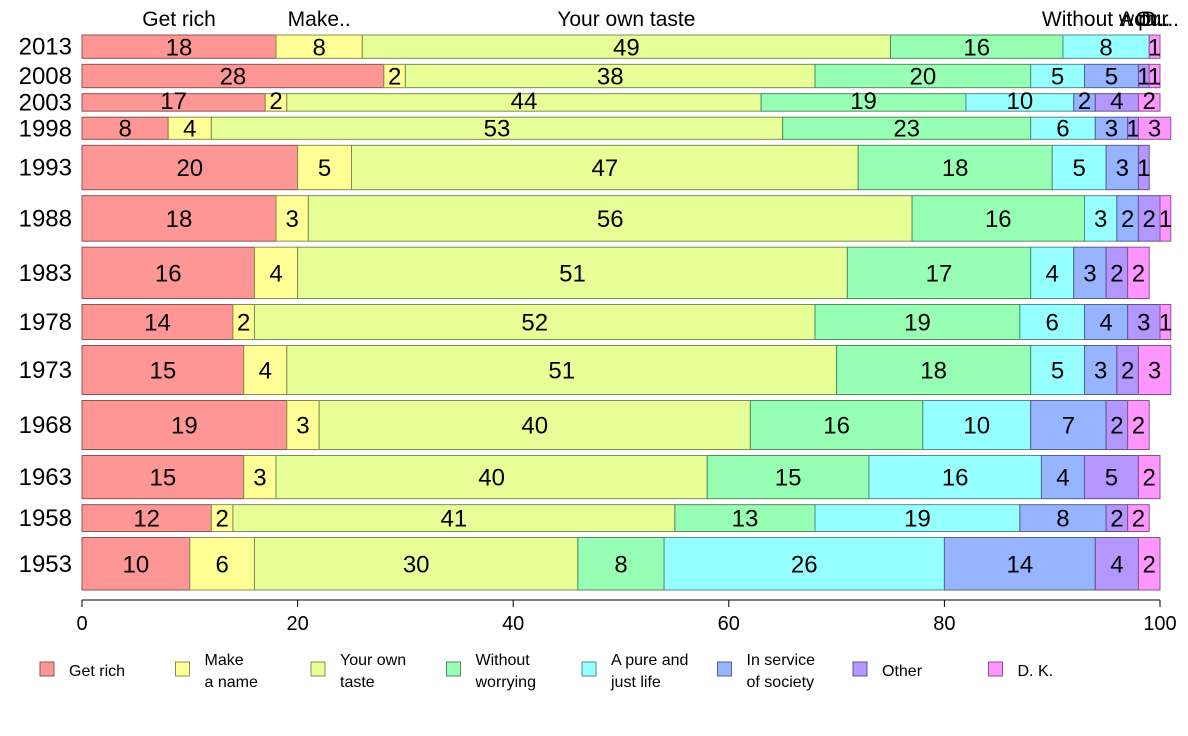 This screenshot has height=736, width=1188. What do you see at coordinates (649, 660) in the screenshot?
I see `legend-label: A pure and` at bounding box center [649, 660].